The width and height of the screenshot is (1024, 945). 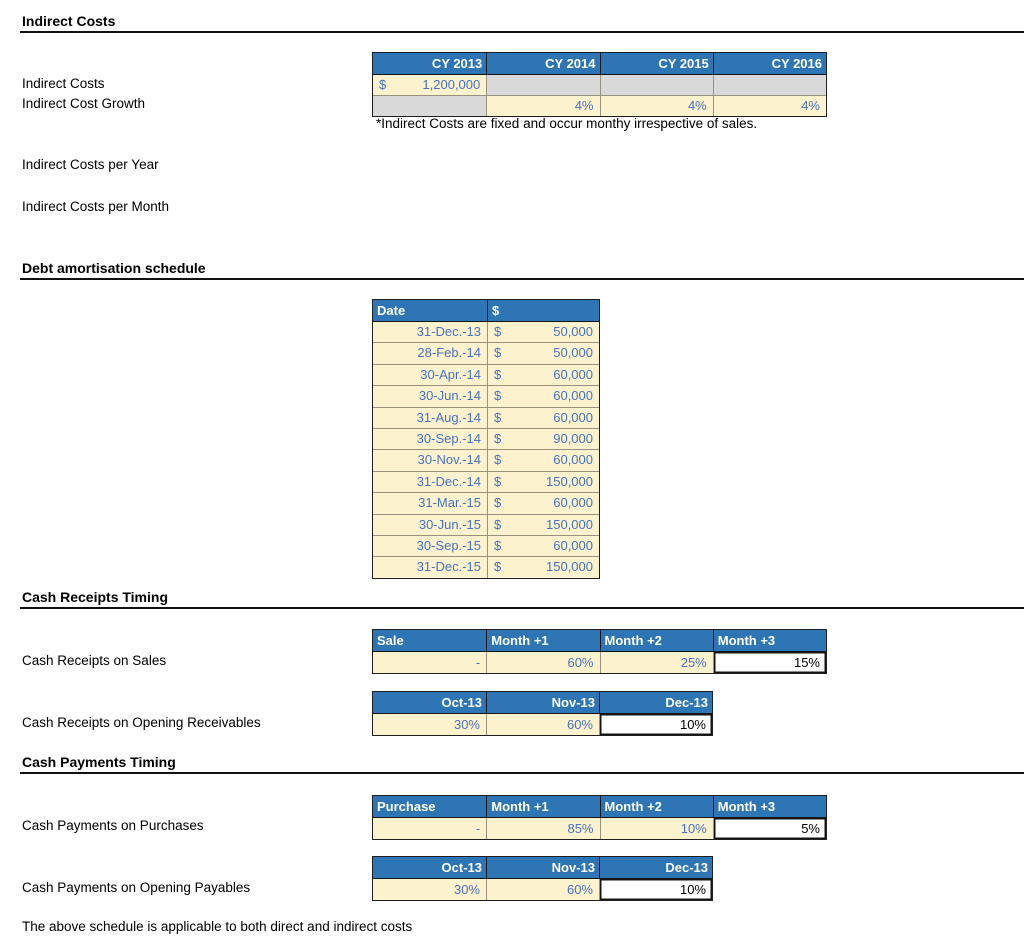 I want to click on debt-row: 31-Dec.-13 $50,000, so click(x=486, y=332).